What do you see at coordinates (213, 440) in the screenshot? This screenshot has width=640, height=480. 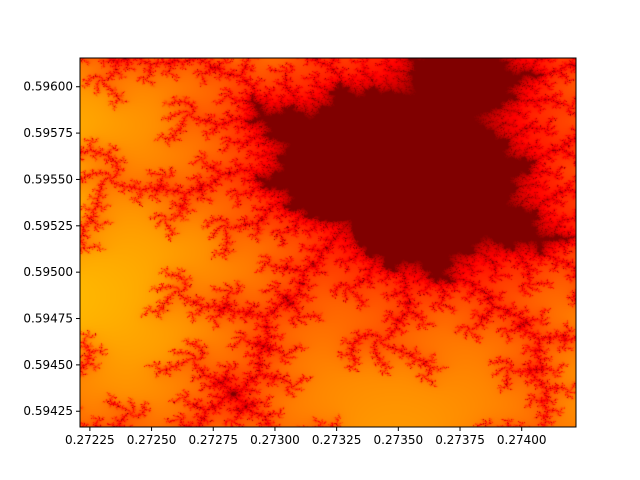 I see `x-tick-label: 0.27275` at bounding box center [213, 440].